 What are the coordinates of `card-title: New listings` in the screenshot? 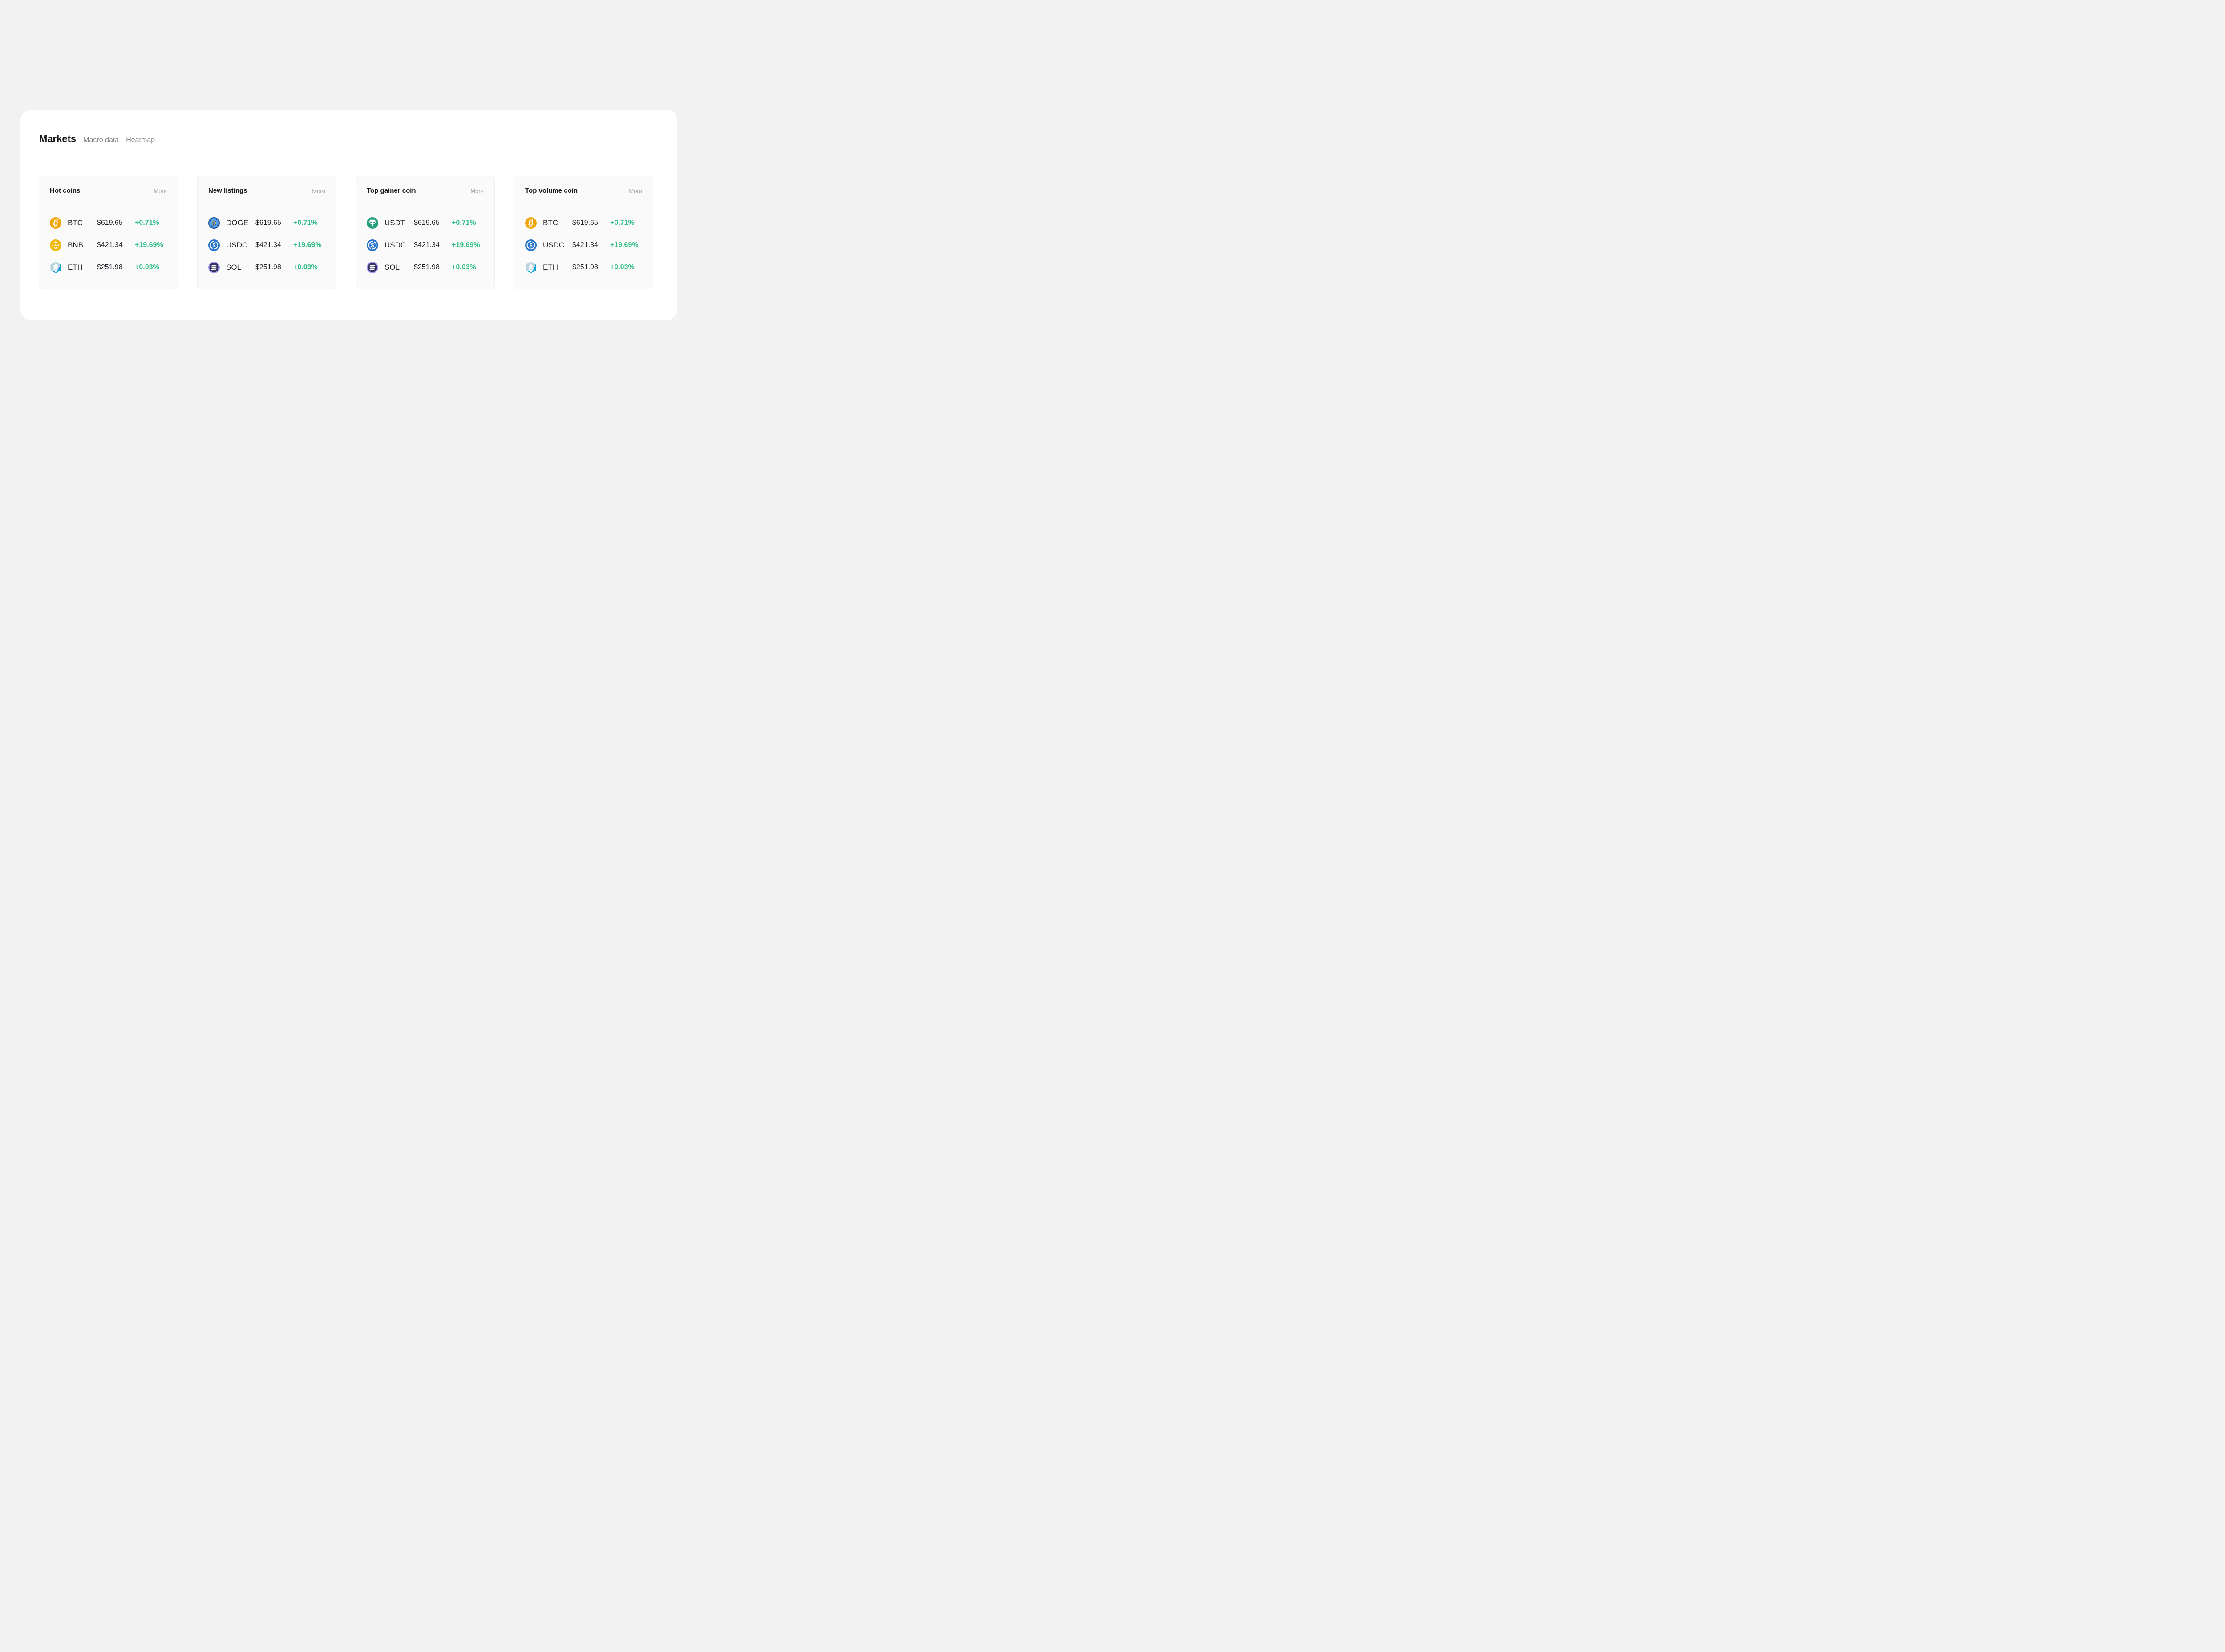 It's located at (228, 190).